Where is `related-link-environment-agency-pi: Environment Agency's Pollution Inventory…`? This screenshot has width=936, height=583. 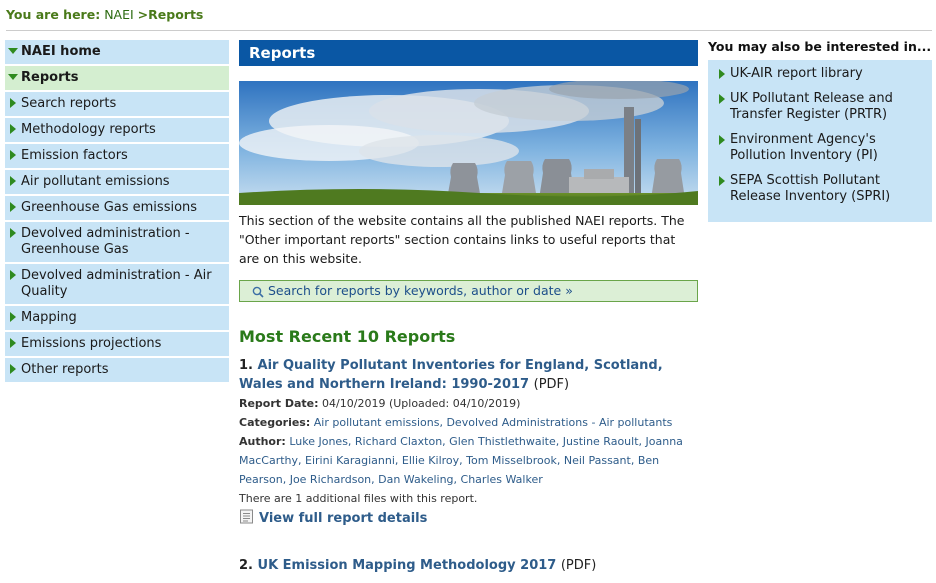
related-link-environment-agency-pi: Environment Agency's Pollution Inventory… is located at coordinates (821, 148).